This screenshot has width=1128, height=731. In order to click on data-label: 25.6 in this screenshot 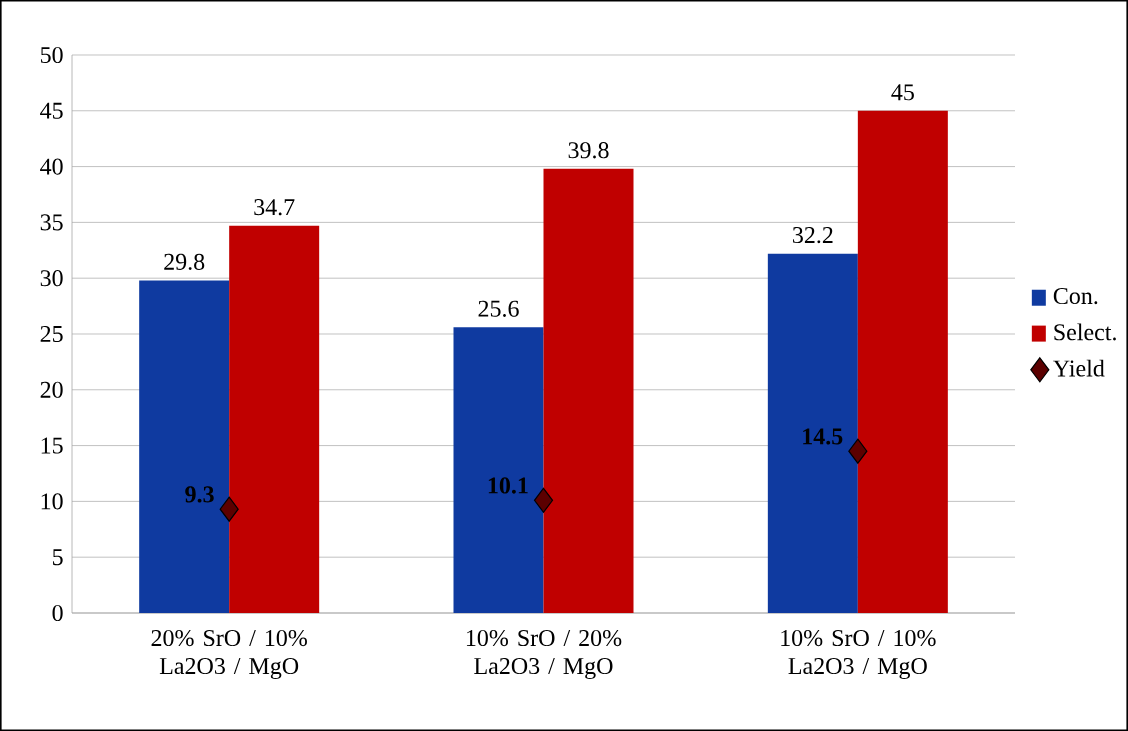, I will do `click(498, 308)`.